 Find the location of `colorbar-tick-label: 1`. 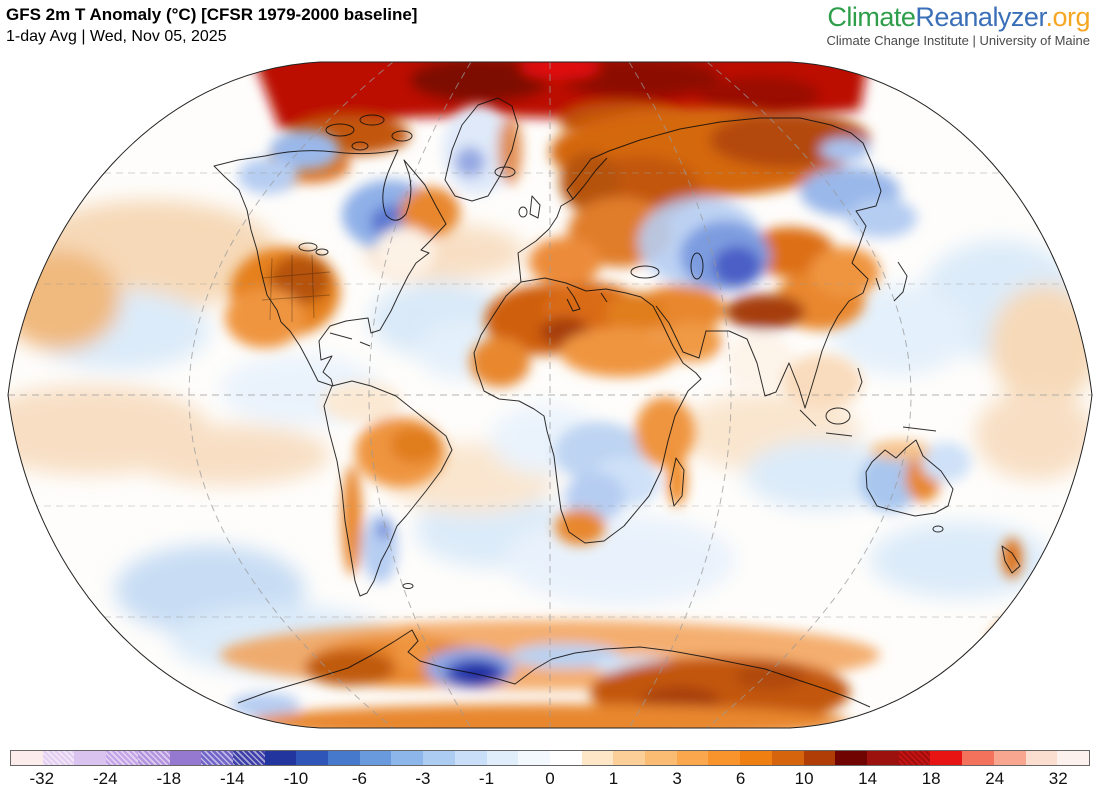

colorbar-tick-label: 1 is located at coordinates (613, 778).